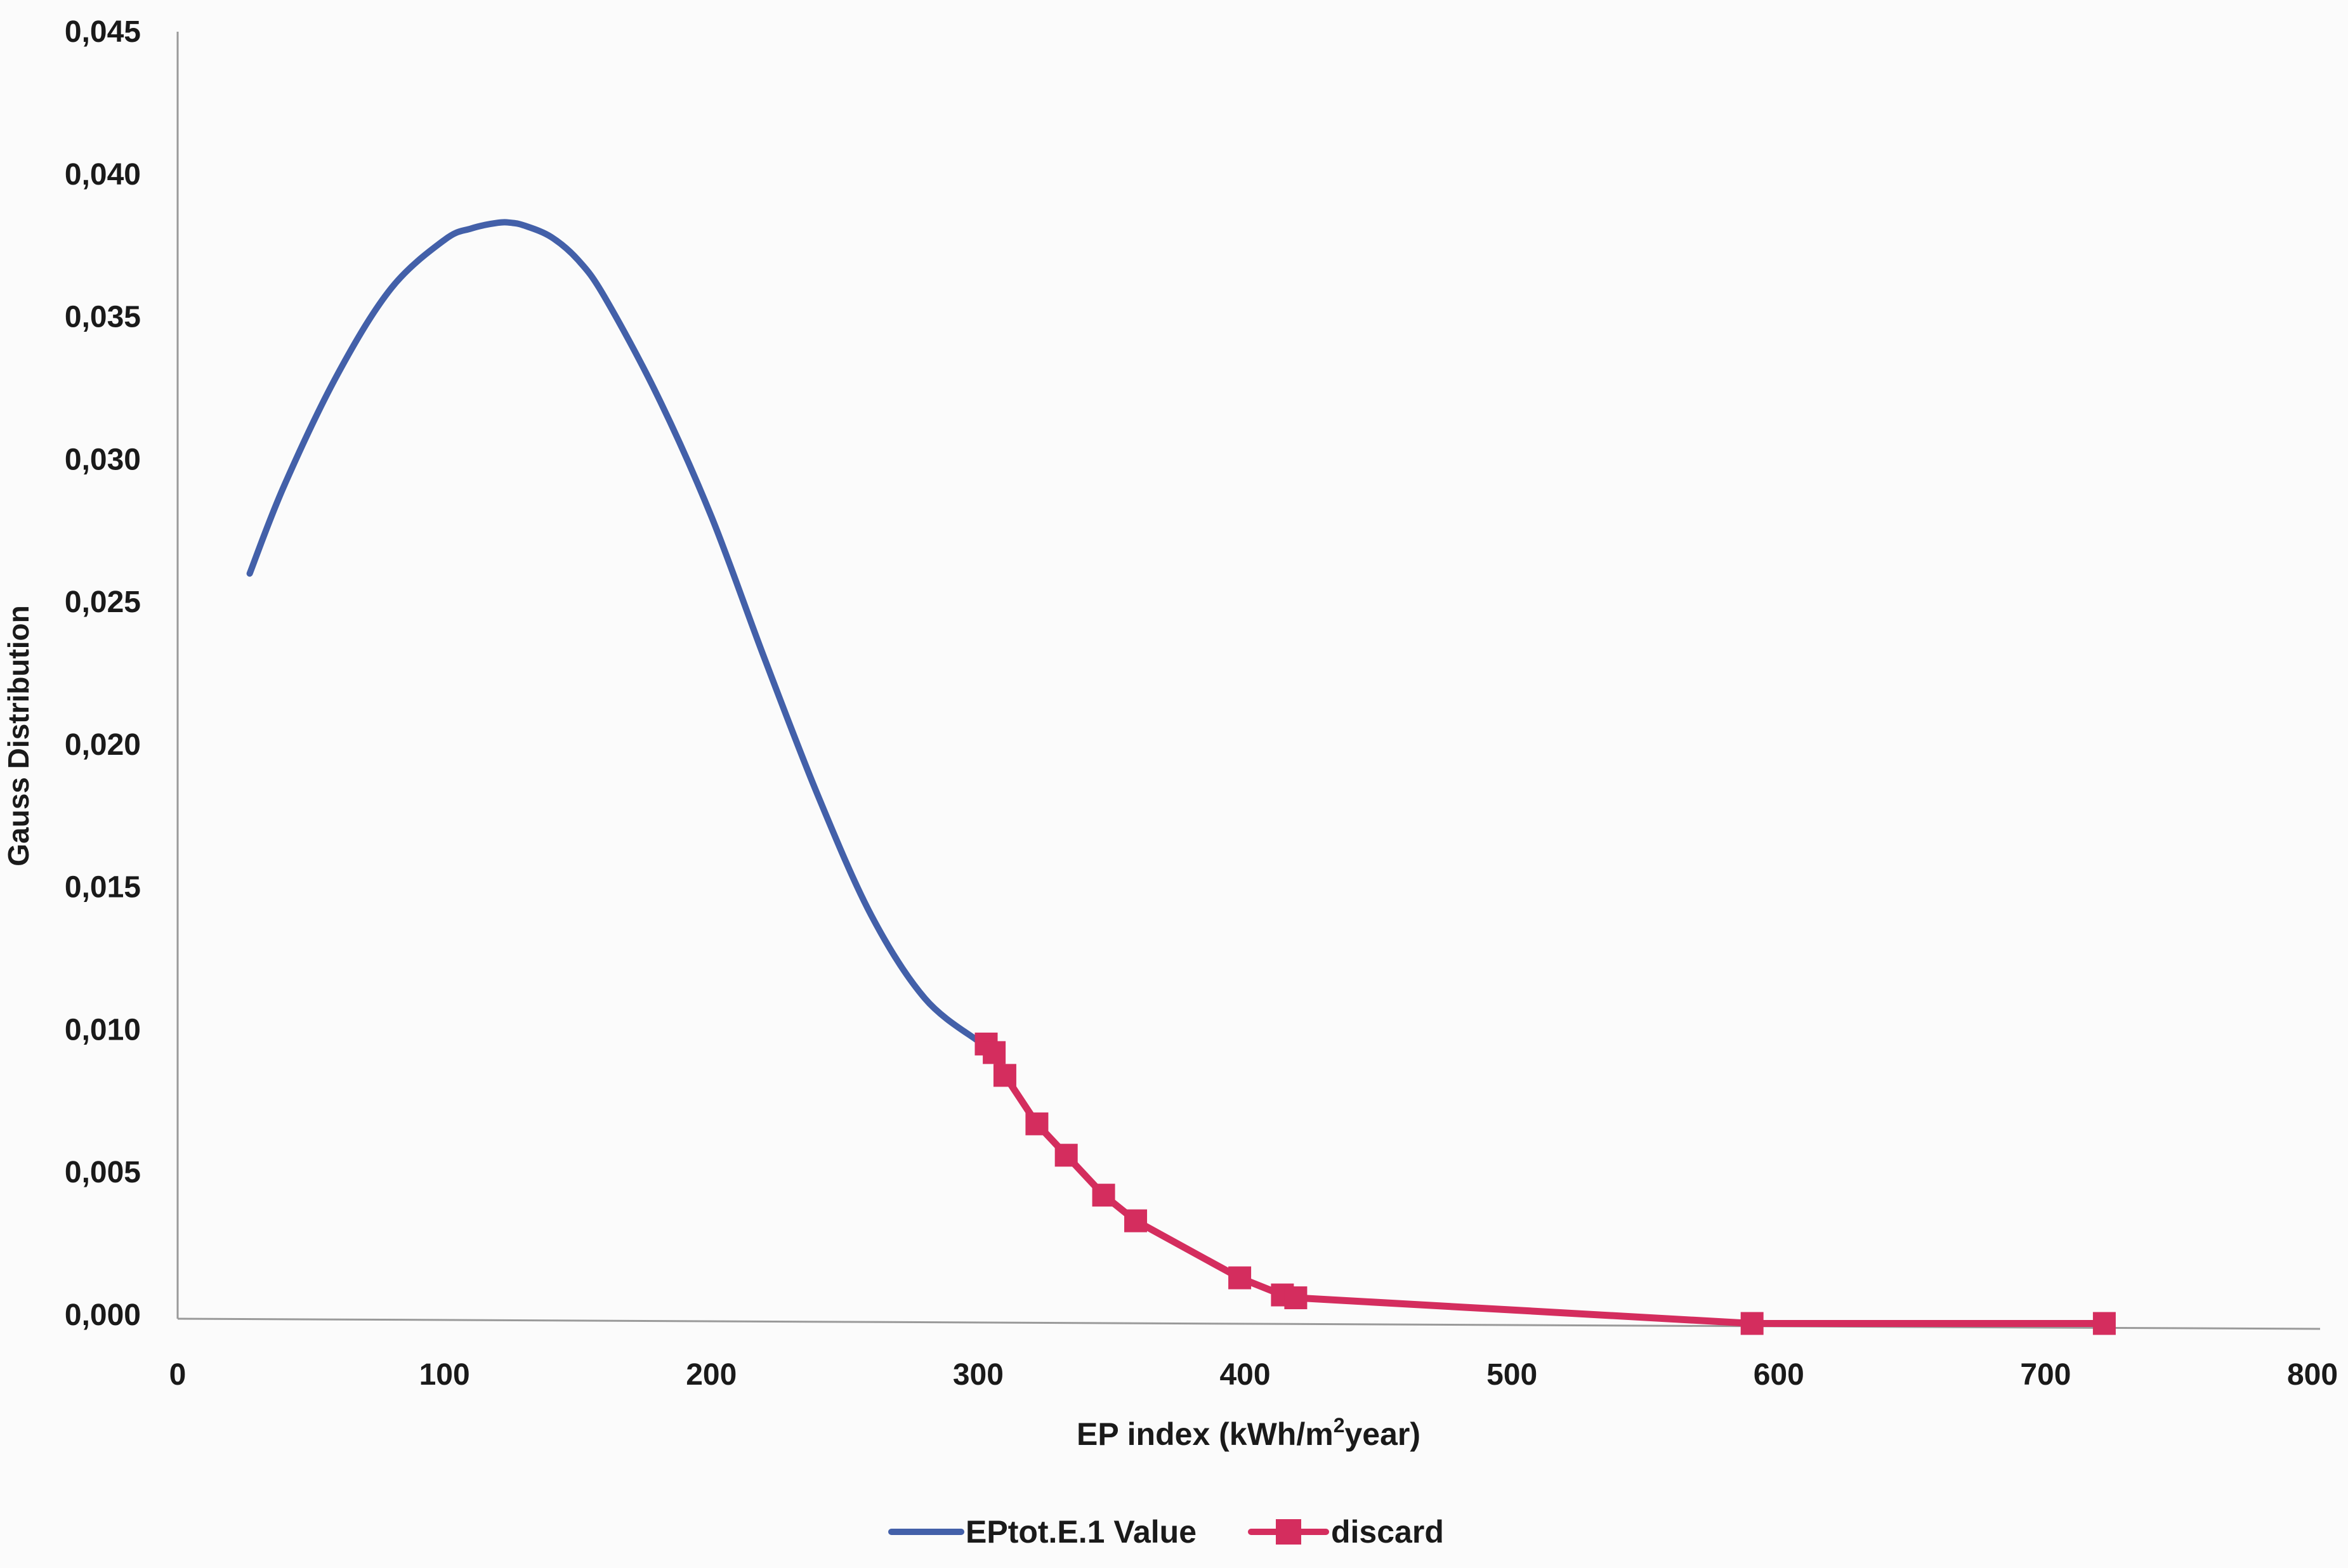 This screenshot has height=1568, width=2348. I want to click on legend-label-discard: discard, so click(1387, 1532).